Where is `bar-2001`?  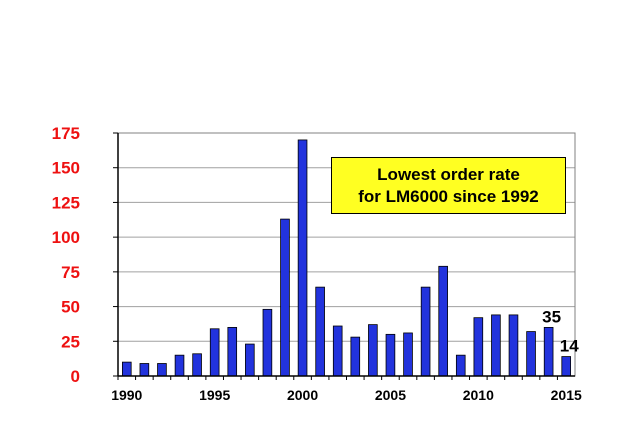
bar-2001 is located at coordinates (320, 331).